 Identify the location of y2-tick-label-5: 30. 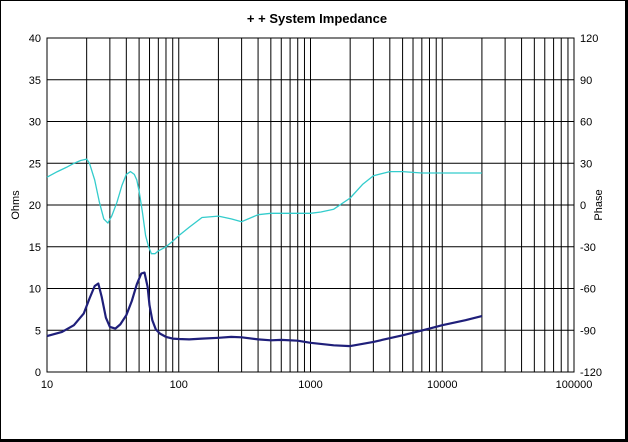
(586, 164).